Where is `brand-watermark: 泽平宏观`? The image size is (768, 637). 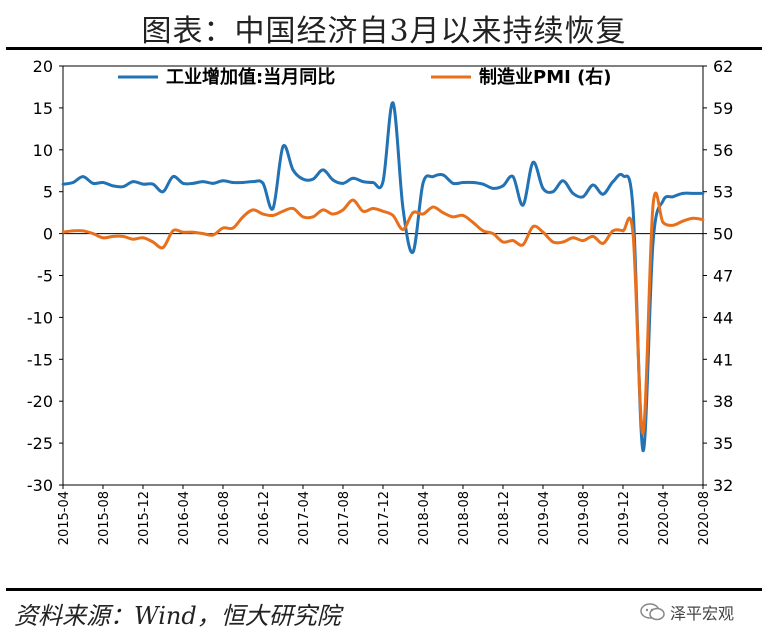
brand-watermark: 泽平宏观 is located at coordinates (687, 612).